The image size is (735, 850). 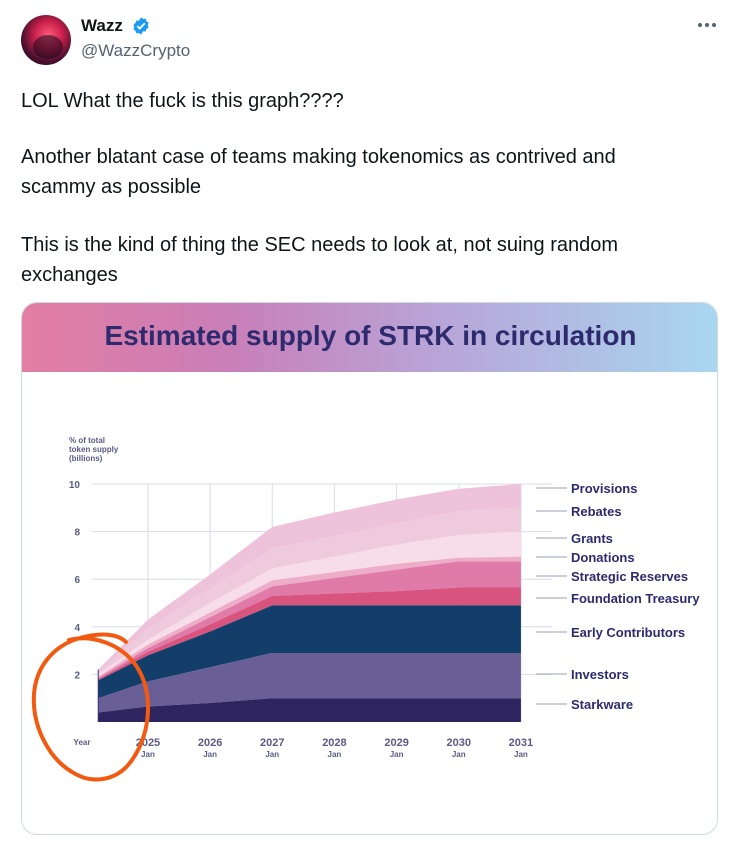 What do you see at coordinates (604, 488) in the screenshot?
I see `legend-label: Provisions` at bounding box center [604, 488].